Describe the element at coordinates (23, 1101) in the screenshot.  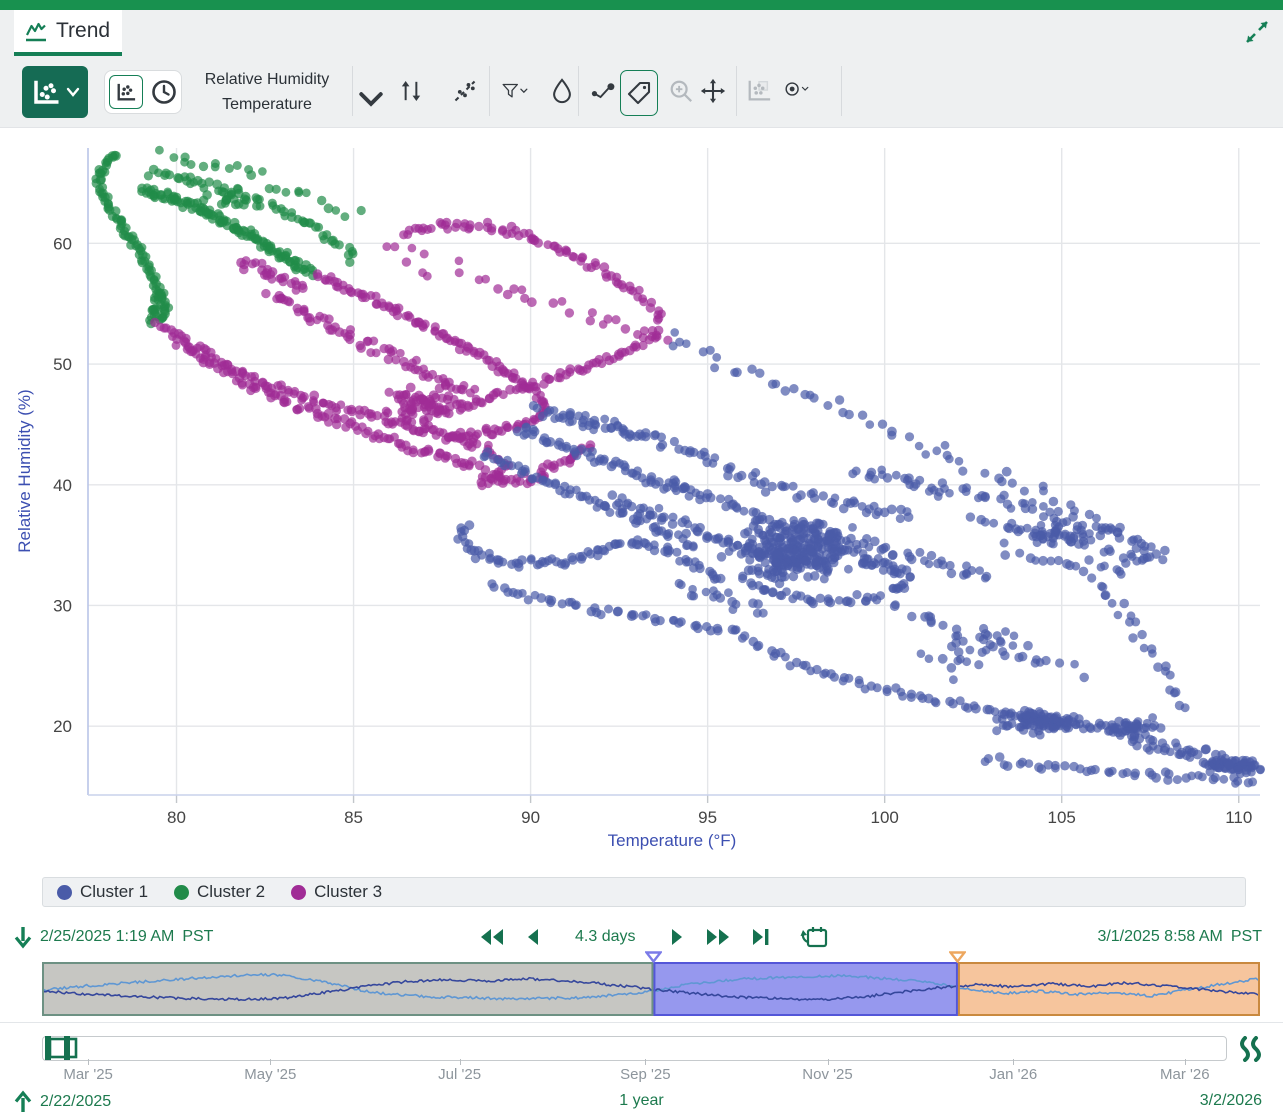
I see `arrow-up-icon` at that location.